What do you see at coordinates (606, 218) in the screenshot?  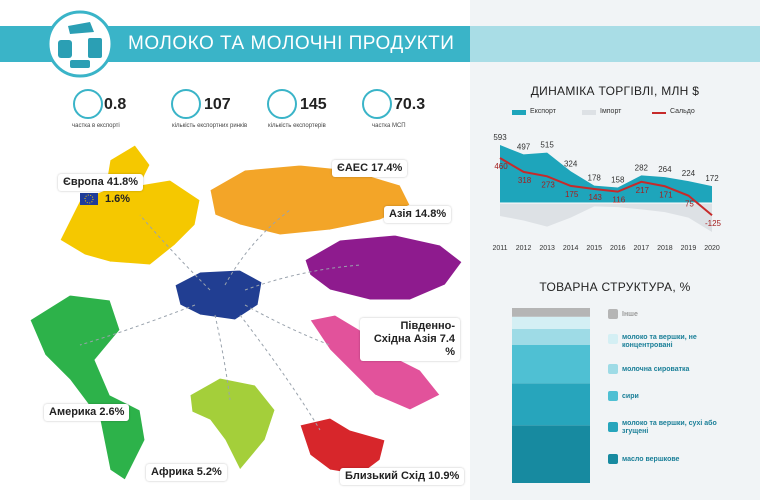 I see `area-import` at bounding box center [606, 218].